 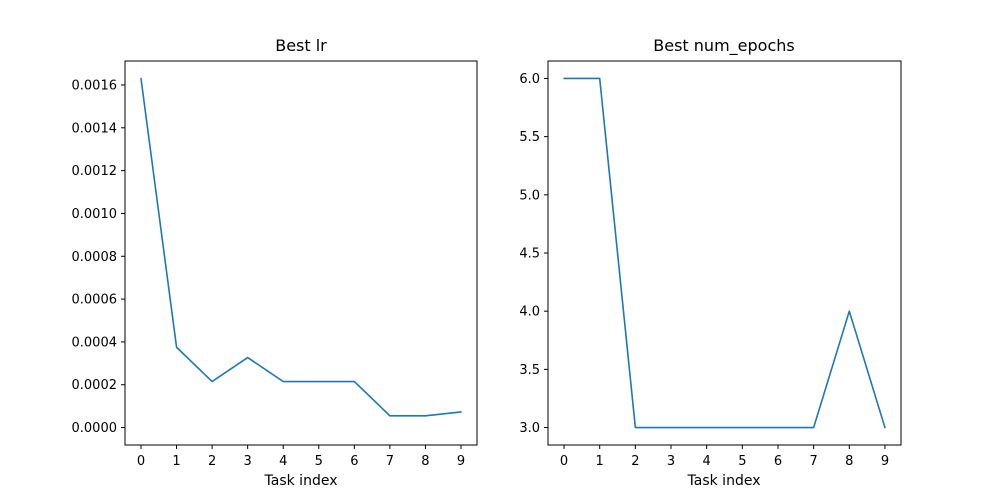 I want to click on num-epochs-chart-y-tick-label: 5.0, so click(x=529, y=195).